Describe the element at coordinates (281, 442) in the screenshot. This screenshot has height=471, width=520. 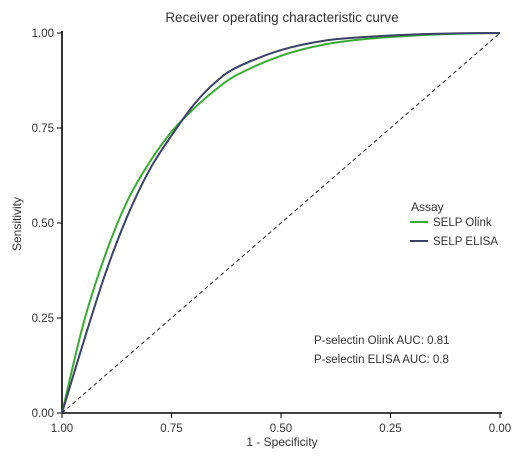
I see `x-axis-label: 1 - Specificity` at that location.